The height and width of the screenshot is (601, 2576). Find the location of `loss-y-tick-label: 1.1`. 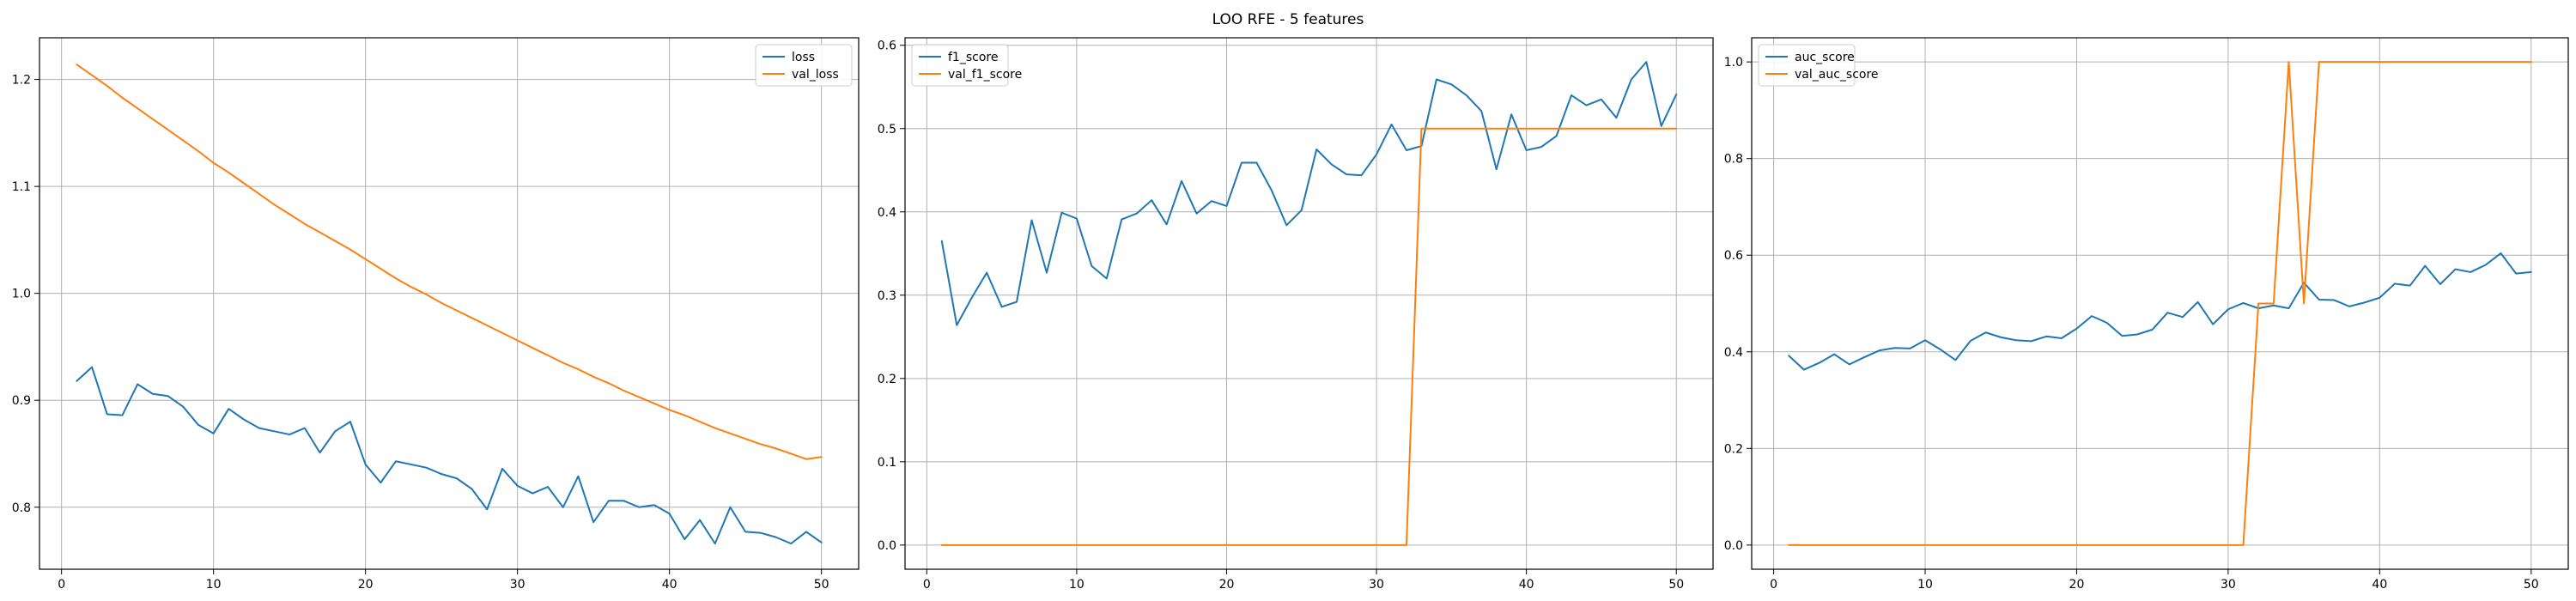

loss-y-tick-label: 1.1 is located at coordinates (21, 187).